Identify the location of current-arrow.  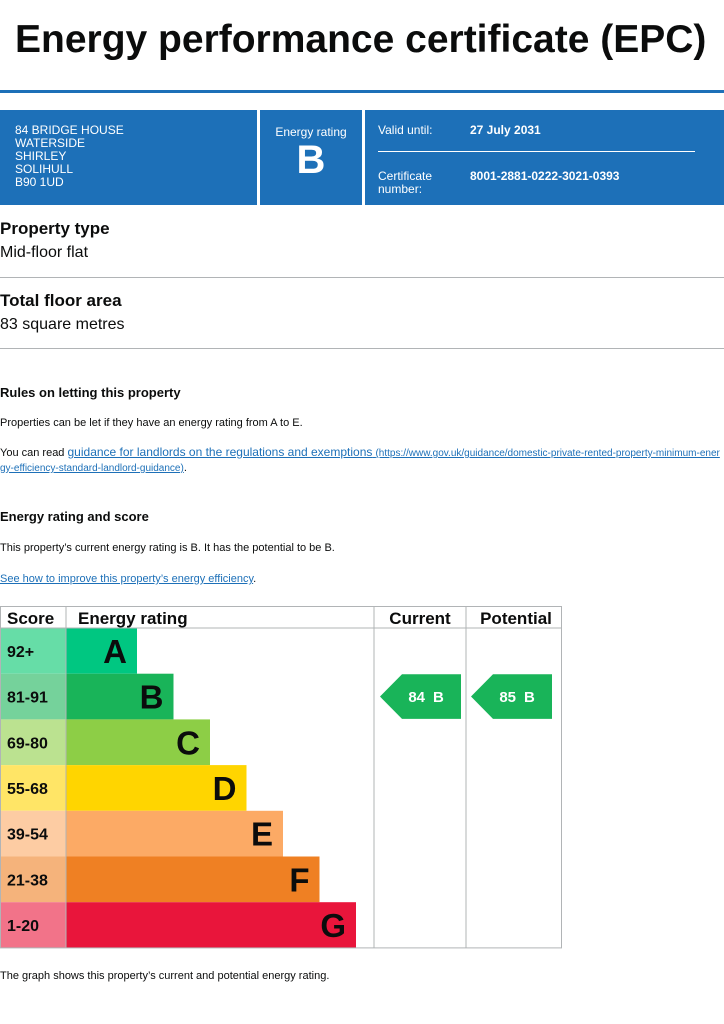
(420, 696).